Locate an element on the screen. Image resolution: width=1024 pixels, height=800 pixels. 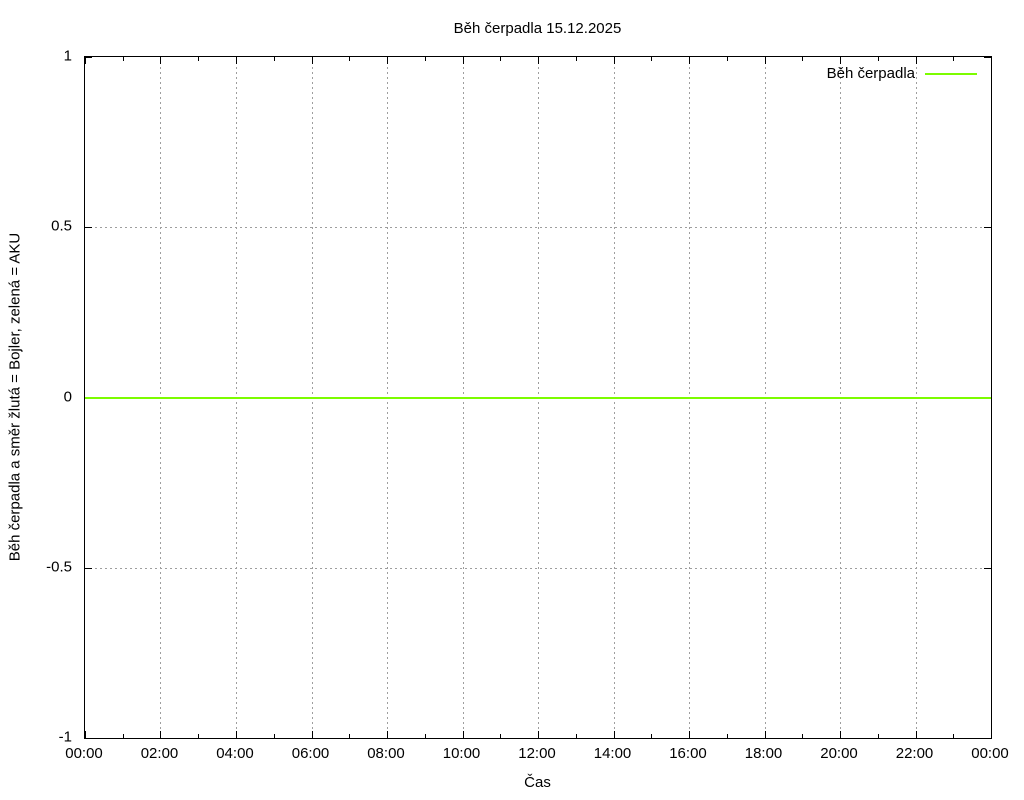
x-axis-title: Čas is located at coordinates (537, 782).